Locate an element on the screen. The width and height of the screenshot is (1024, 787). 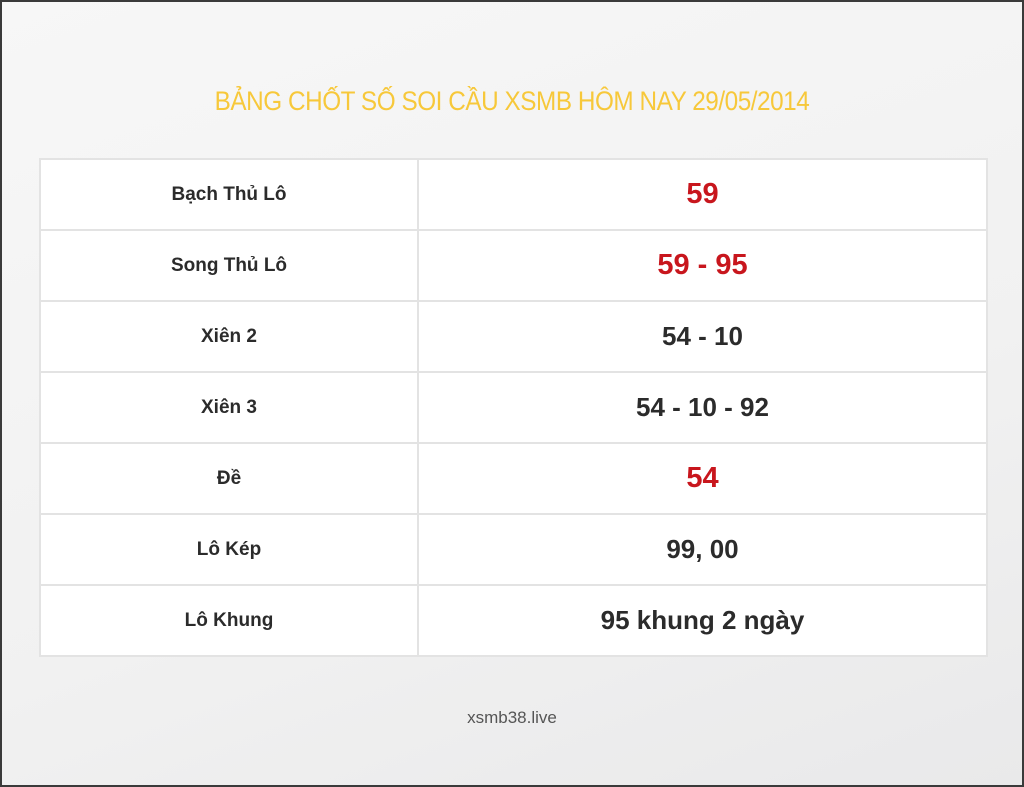
table-row: Đề 54 is located at coordinates (513, 478).